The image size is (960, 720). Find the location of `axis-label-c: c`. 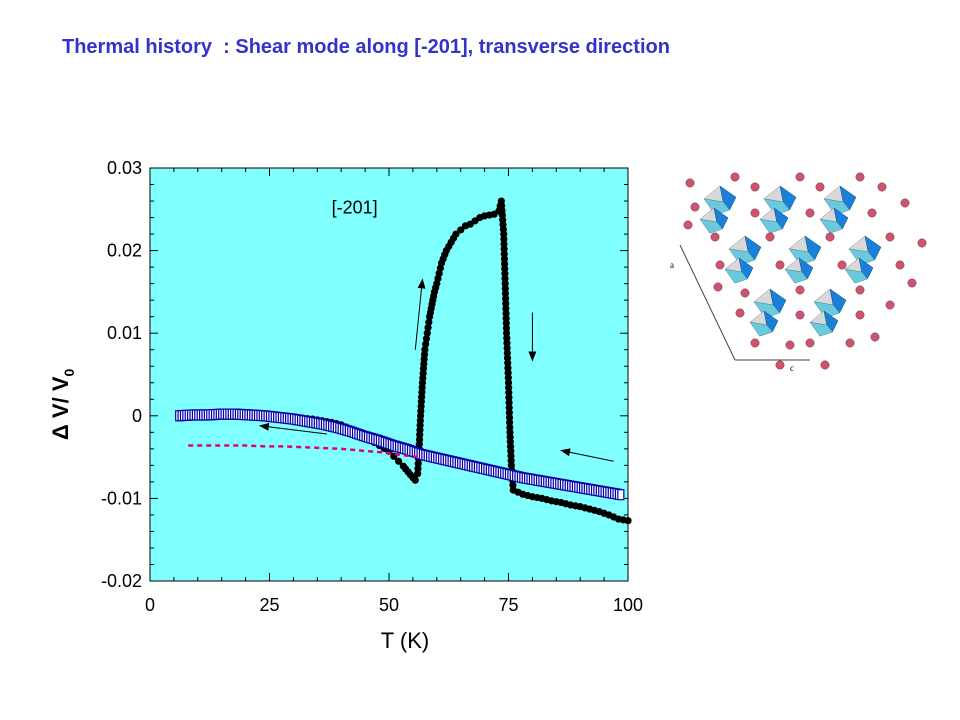

axis-label-c: c is located at coordinates (792, 368).